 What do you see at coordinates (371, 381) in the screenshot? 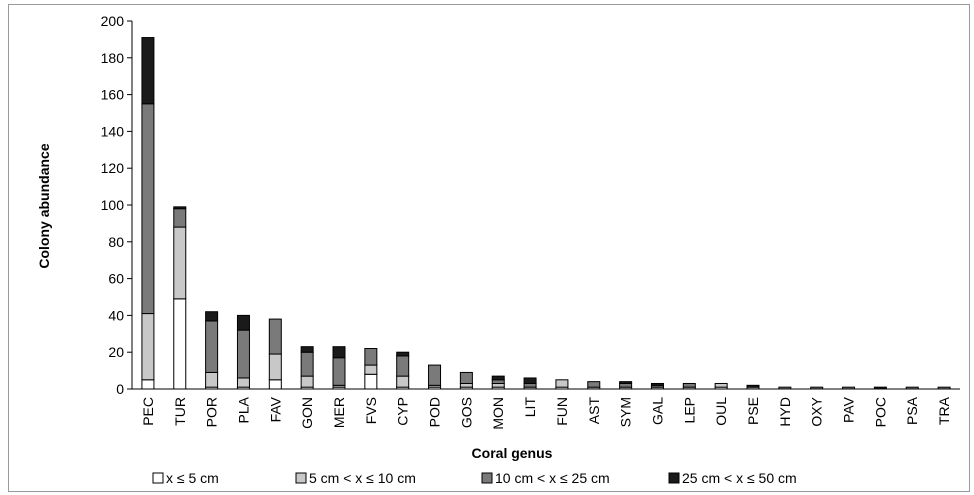
I see `bar-segment-fvs-s1` at bounding box center [371, 381].